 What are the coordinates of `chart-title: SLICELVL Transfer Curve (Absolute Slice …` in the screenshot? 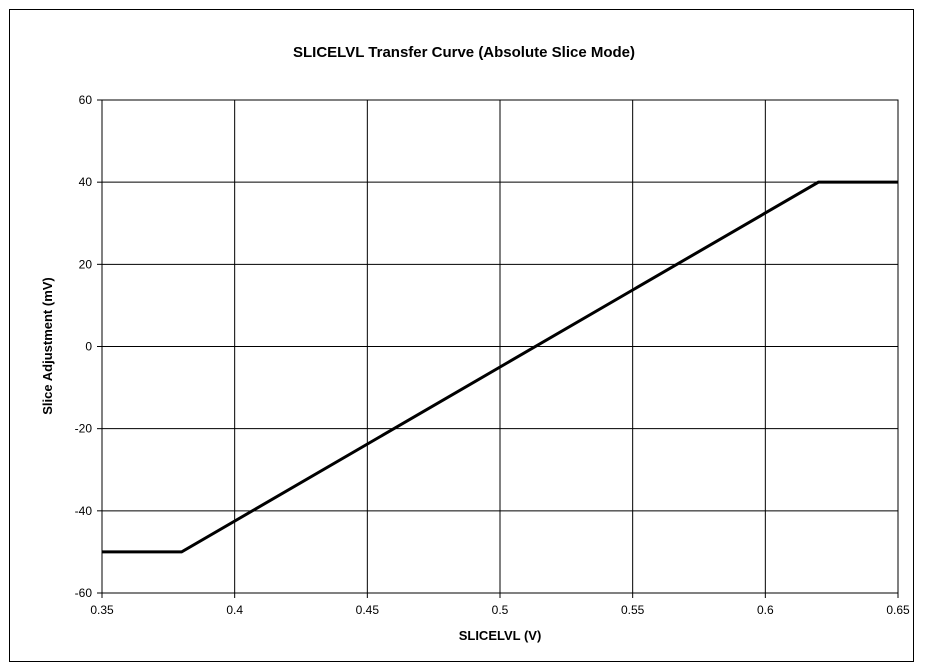 It's located at (464, 52).